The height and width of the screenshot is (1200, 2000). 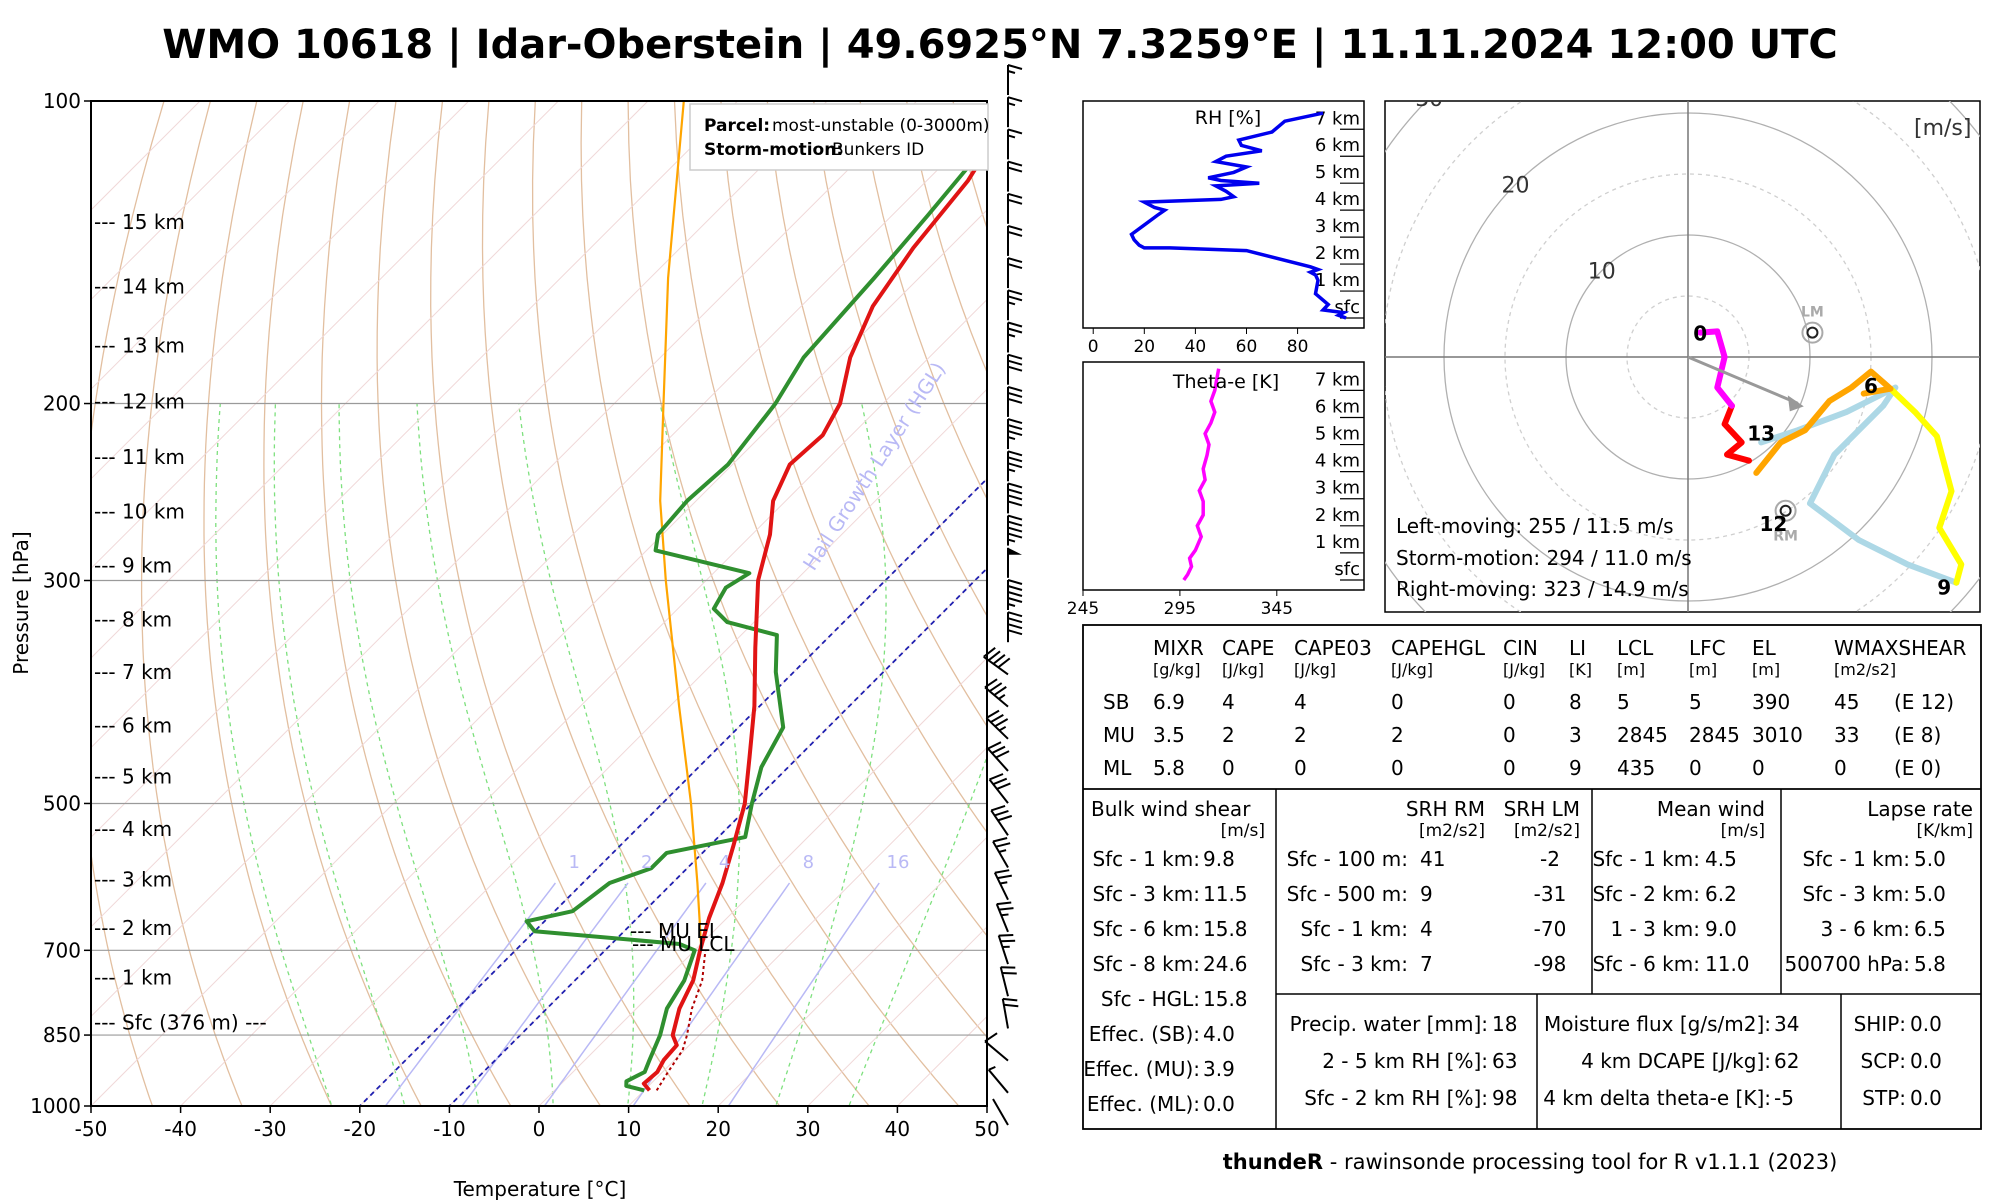 What do you see at coordinates (1171, 809) in the screenshot?
I see `bulk-shear-title: Bulk wind shear` at bounding box center [1171, 809].